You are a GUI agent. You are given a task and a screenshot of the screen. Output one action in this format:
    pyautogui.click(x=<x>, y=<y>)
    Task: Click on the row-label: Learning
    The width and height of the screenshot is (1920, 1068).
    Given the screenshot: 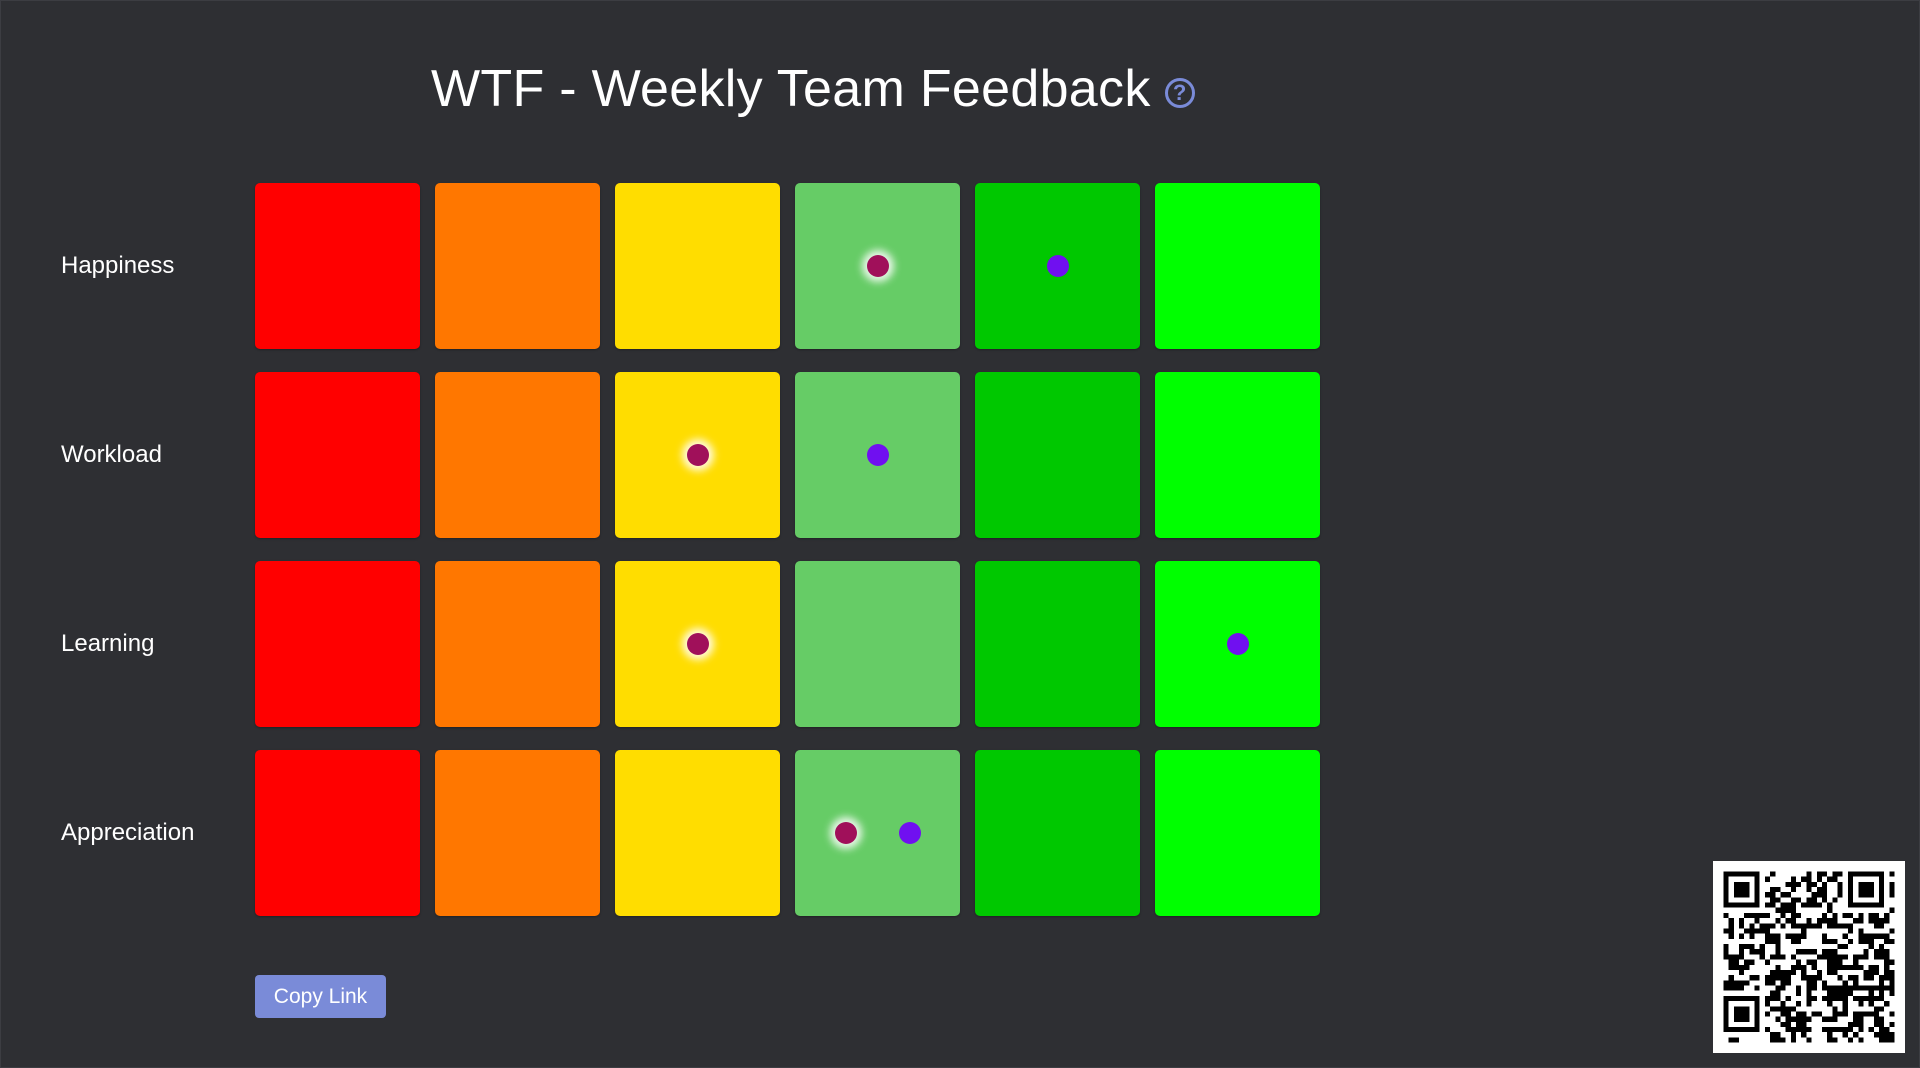 What is the action you would take?
    pyautogui.click(x=108, y=643)
    